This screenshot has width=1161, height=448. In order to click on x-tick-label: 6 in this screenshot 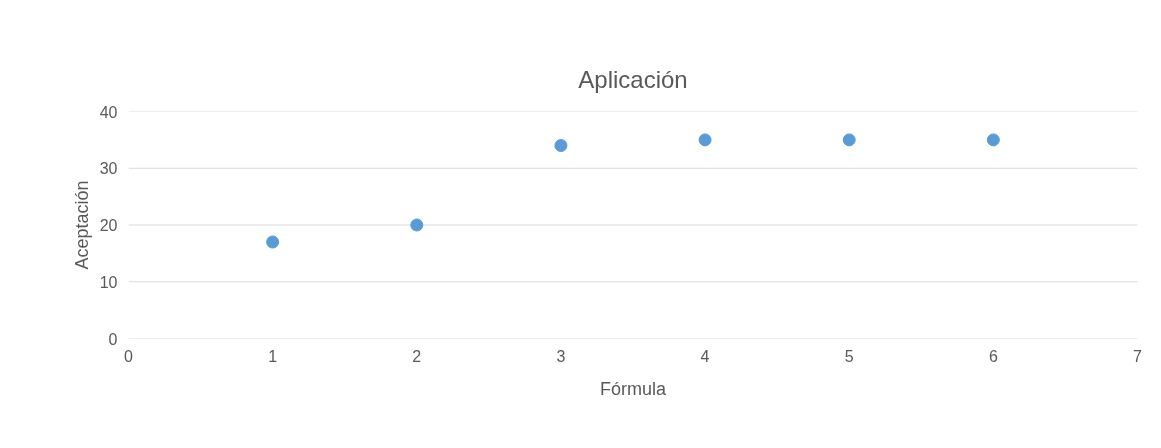, I will do `click(993, 356)`.